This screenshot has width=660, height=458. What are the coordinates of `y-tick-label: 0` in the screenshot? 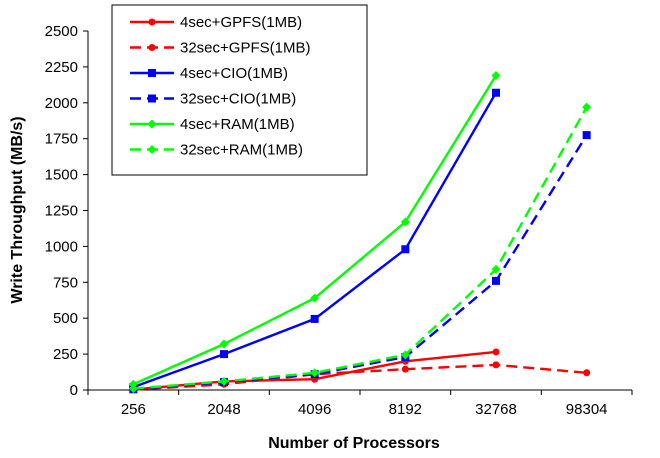 It's located at (74, 390).